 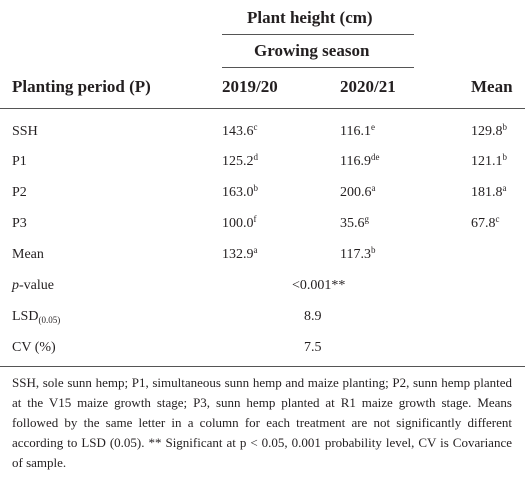 I want to click on pvalue-value: <0.001**, so click(x=319, y=285).